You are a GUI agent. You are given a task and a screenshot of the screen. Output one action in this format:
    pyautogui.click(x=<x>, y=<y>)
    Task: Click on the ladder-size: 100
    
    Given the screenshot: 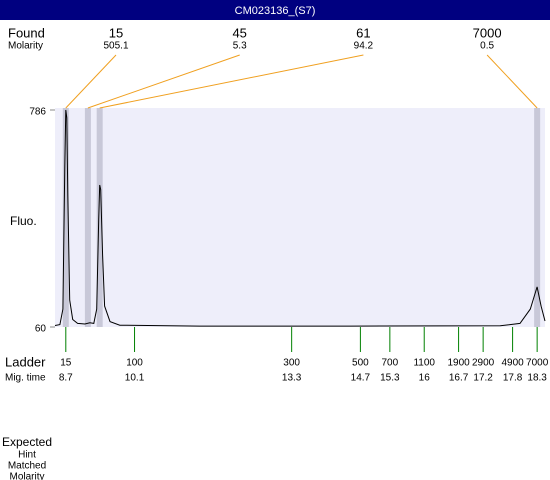 What is the action you would take?
    pyautogui.click(x=134, y=363)
    